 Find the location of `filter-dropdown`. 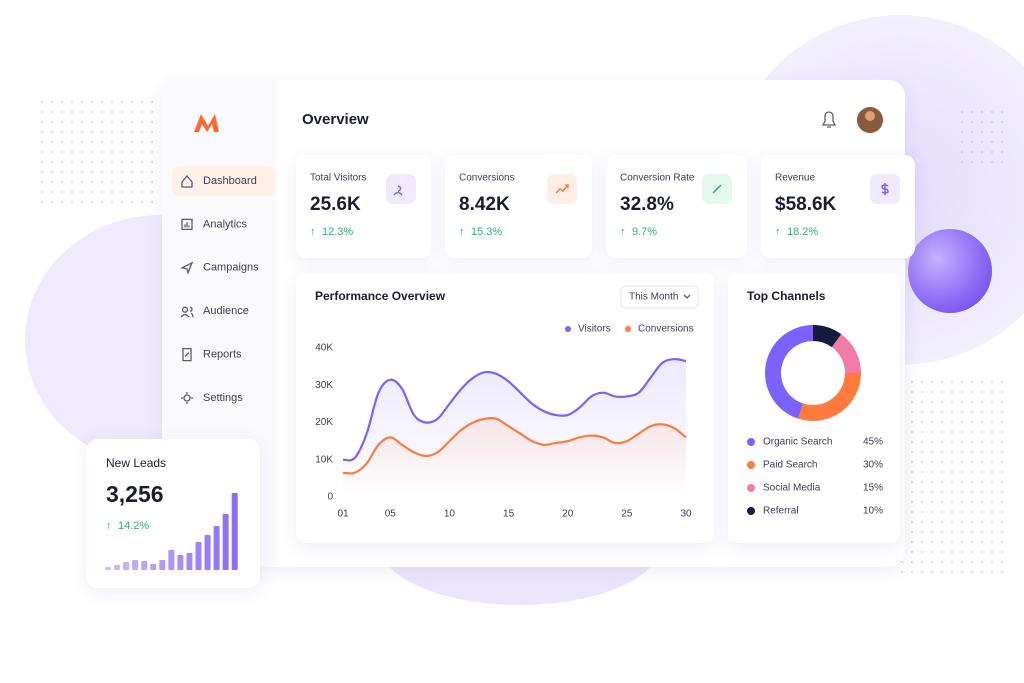

filter-dropdown is located at coordinates (659, 297).